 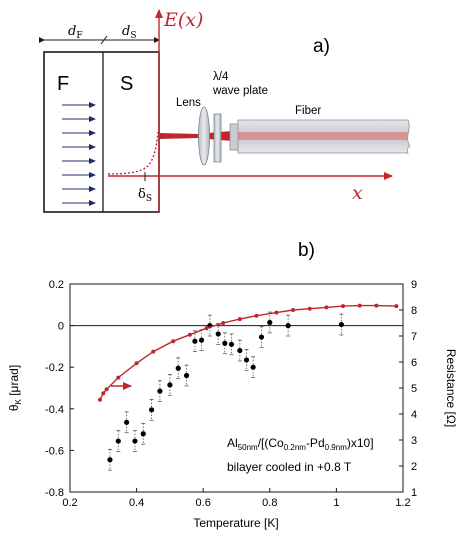 What do you see at coordinates (75, 32) in the screenshot?
I see `df-label: dF` at bounding box center [75, 32].